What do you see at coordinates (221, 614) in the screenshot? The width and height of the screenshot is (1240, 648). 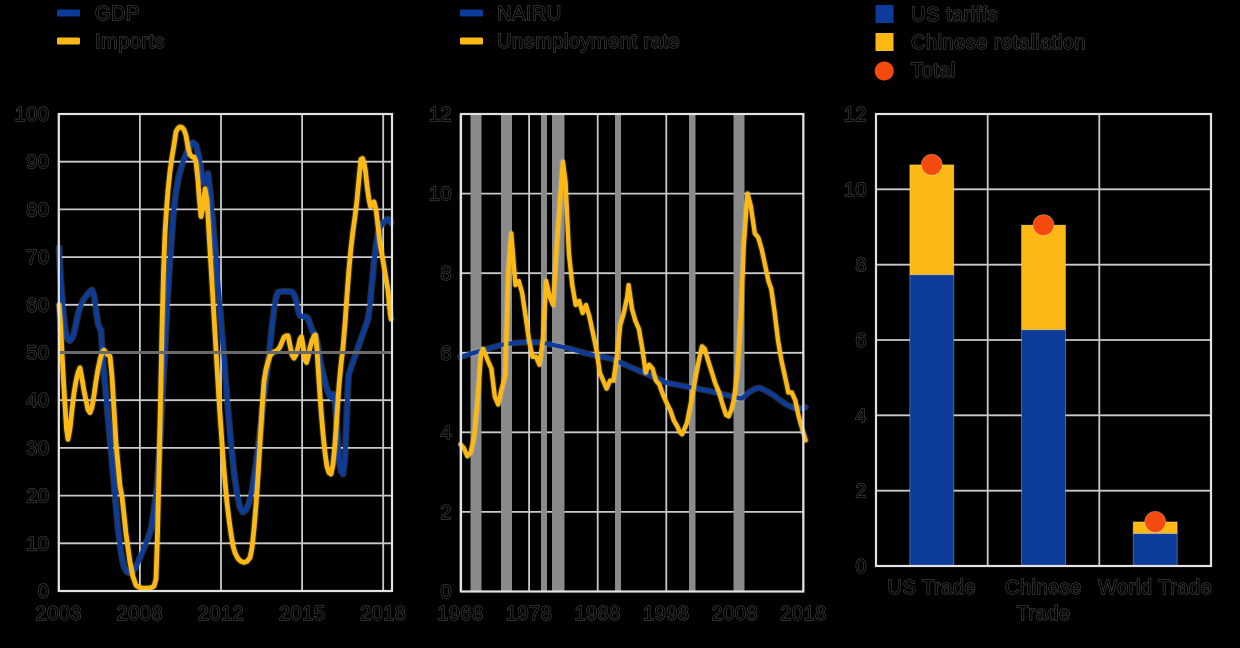 I see `svg-text: 2012` at bounding box center [221, 614].